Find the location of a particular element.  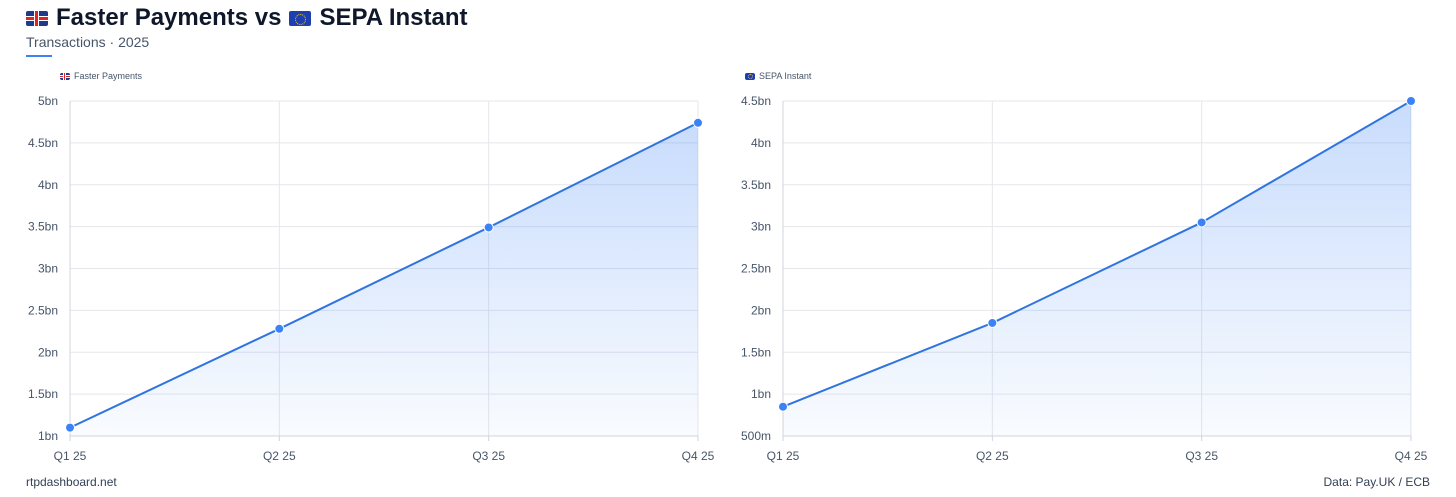

page-title: Faster Payments vs SEPA Instant is located at coordinates (247, 18).